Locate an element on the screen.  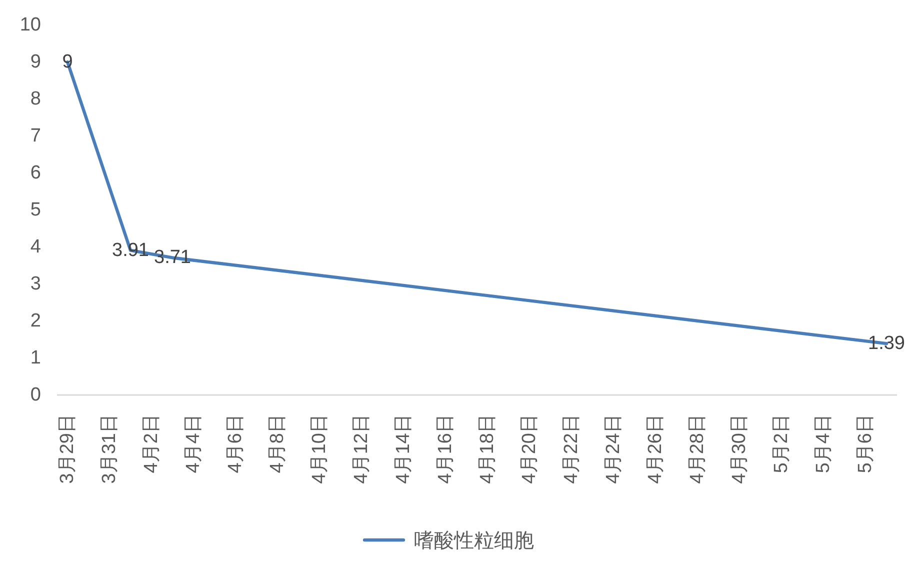
x-tick-label: 4月16日 is located at coordinates (445, 449).